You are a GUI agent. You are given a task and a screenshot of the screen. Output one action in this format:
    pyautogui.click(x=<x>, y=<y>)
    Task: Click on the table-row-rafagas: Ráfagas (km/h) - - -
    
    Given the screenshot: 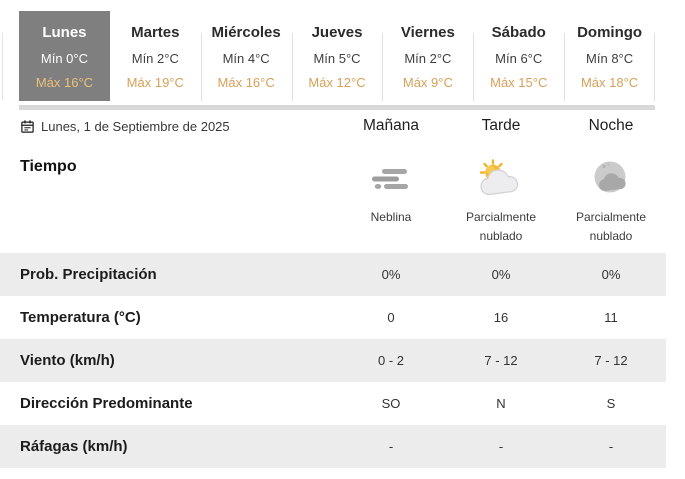 What is the action you would take?
    pyautogui.click(x=333, y=446)
    